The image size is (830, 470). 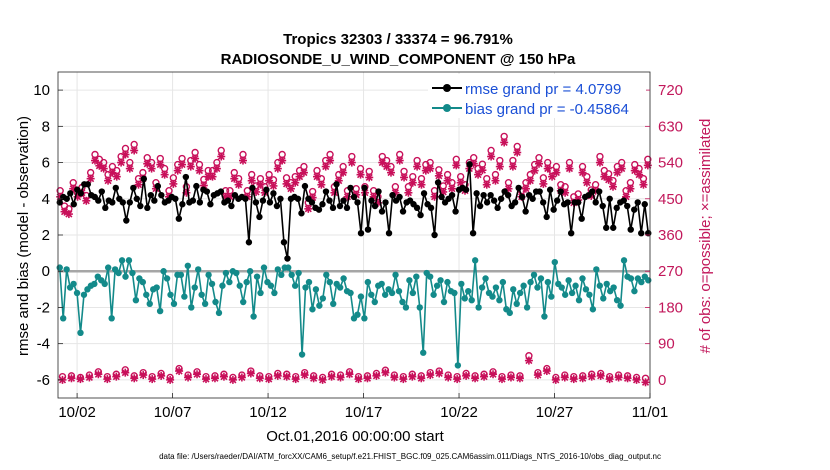 What do you see at coordinates (447, 108) in the screenshot?
I see `legend-bias-marker` at bounding box center [447, 108].